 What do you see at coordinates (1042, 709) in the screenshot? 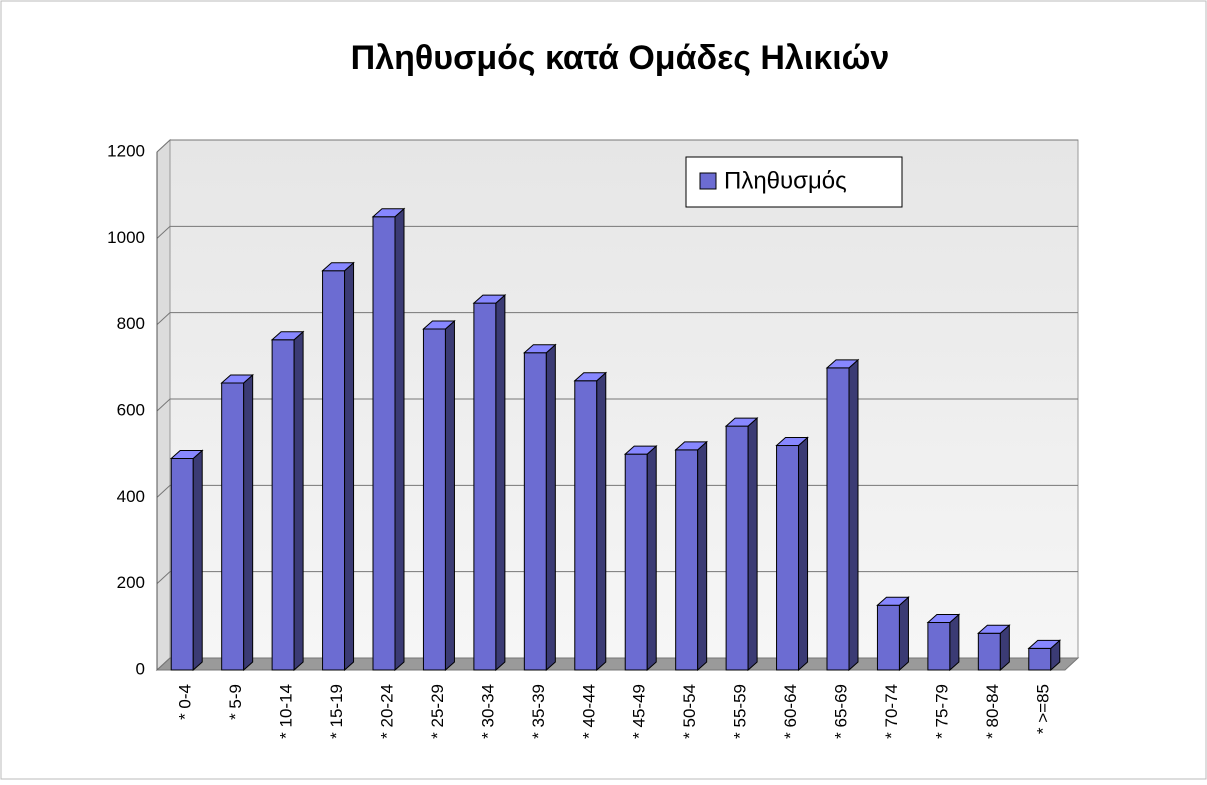
I see `x-tick-label: * >=85` at bounding box center [1042, 709].